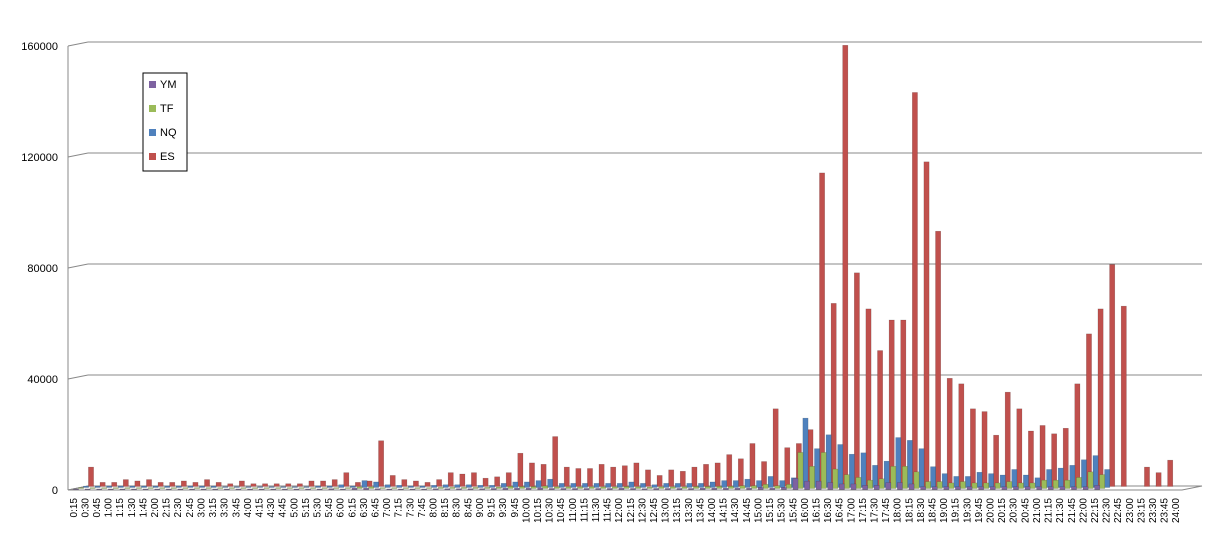 This screenshot has height=546, width=1230. I want to click on x-tick-label: 22:15, so click(1095, 510).